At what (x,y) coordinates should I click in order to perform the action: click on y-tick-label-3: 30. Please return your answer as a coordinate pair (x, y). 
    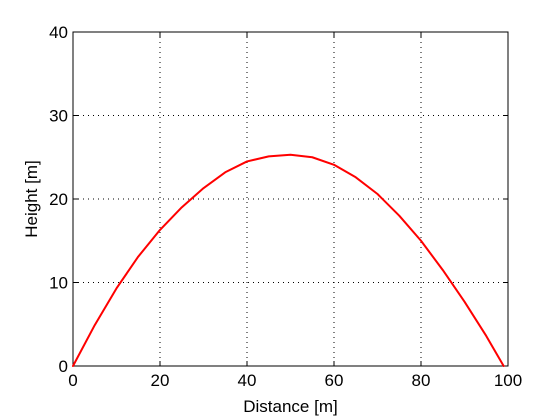
    Looking at the image, I should click on (58, 116).